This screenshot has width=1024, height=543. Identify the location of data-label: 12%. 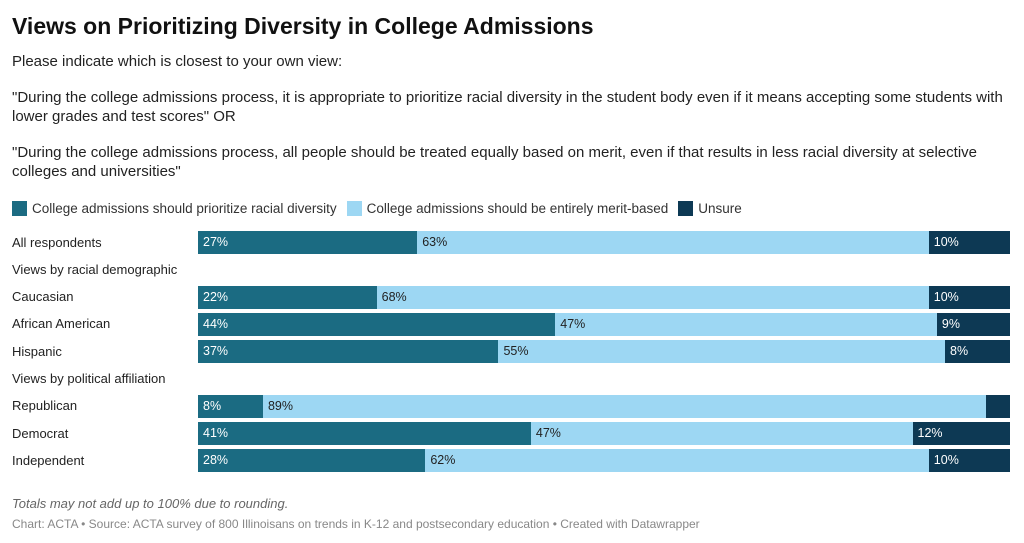
(930, 433).